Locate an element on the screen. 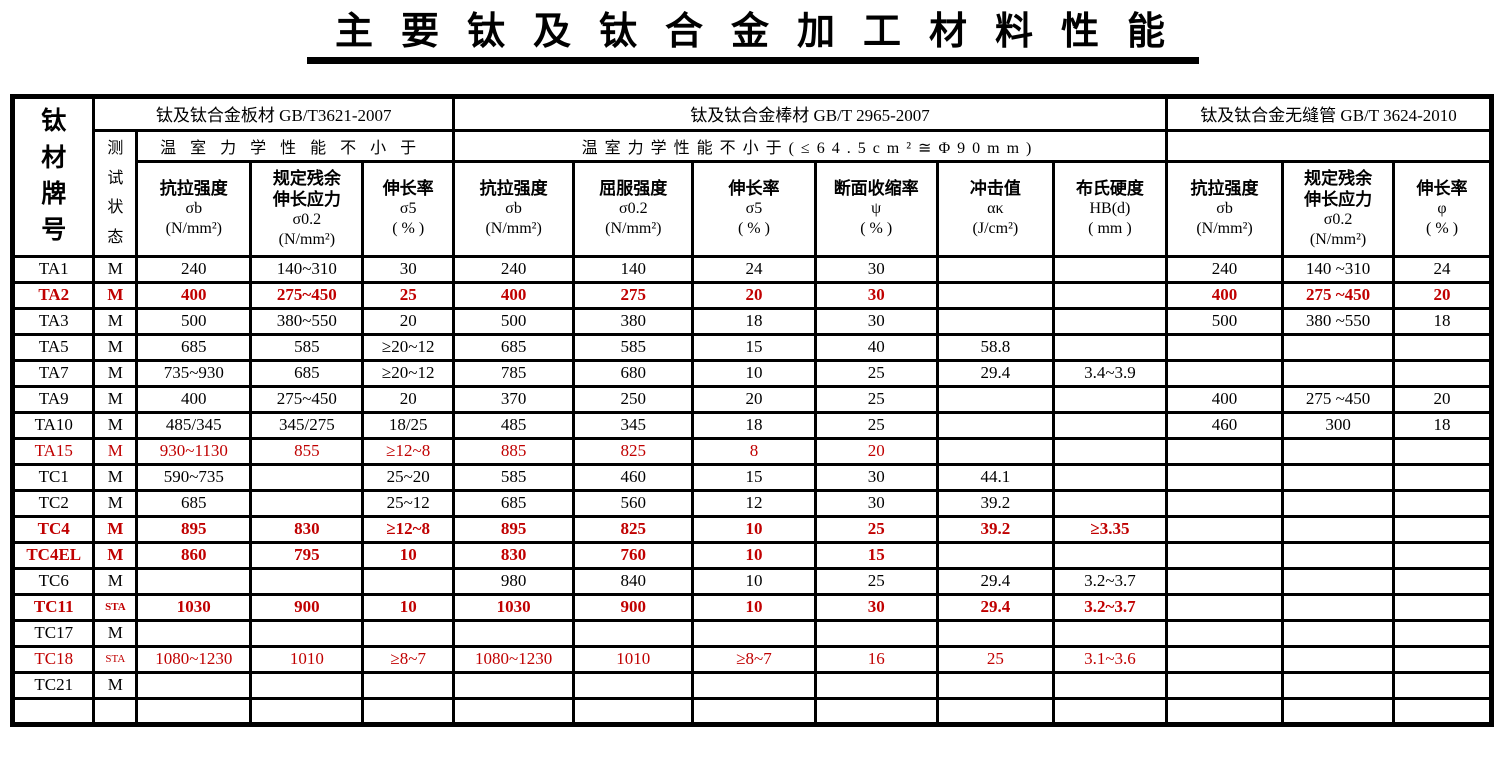  column-header-3: 抗拉强度 σb (N/mm²) is located at coordinates (514, 208).